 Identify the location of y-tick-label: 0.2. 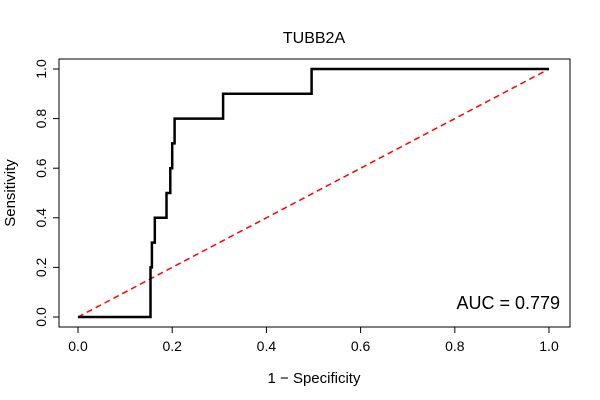
(41, 267).